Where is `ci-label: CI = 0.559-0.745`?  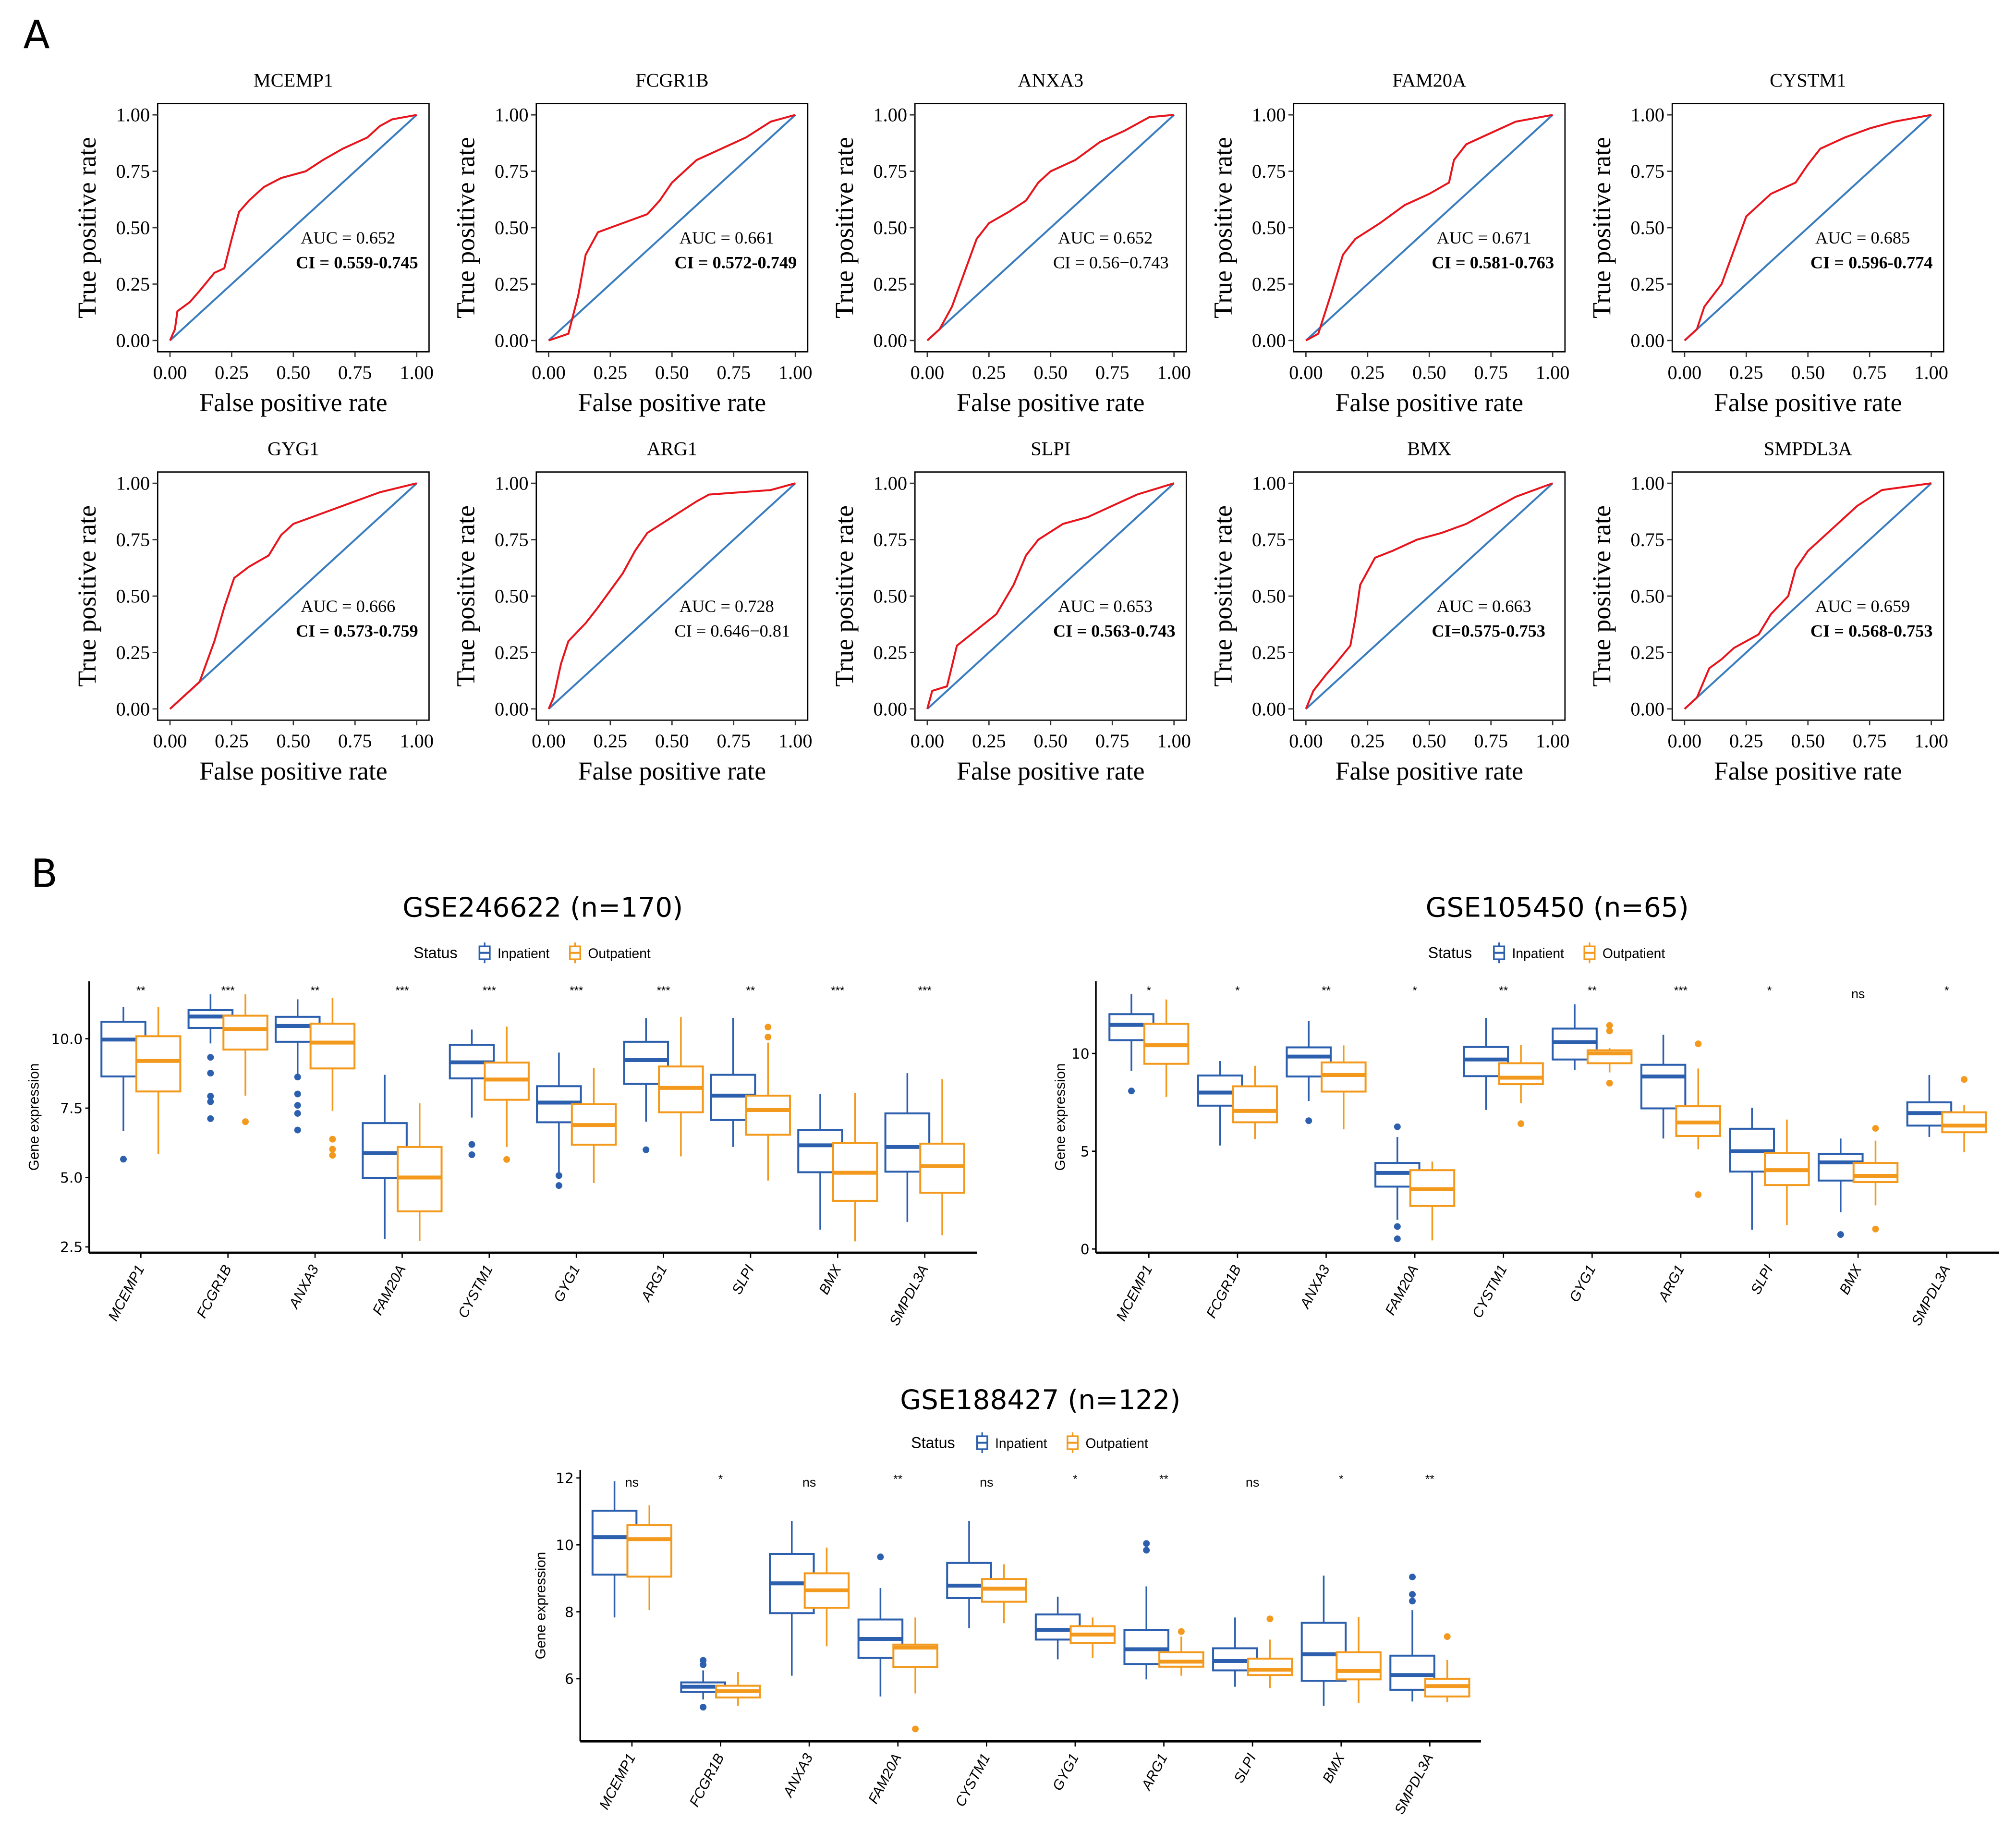 ci-label: CI = 0.559-0.745 is located at coordinates (357, 262).